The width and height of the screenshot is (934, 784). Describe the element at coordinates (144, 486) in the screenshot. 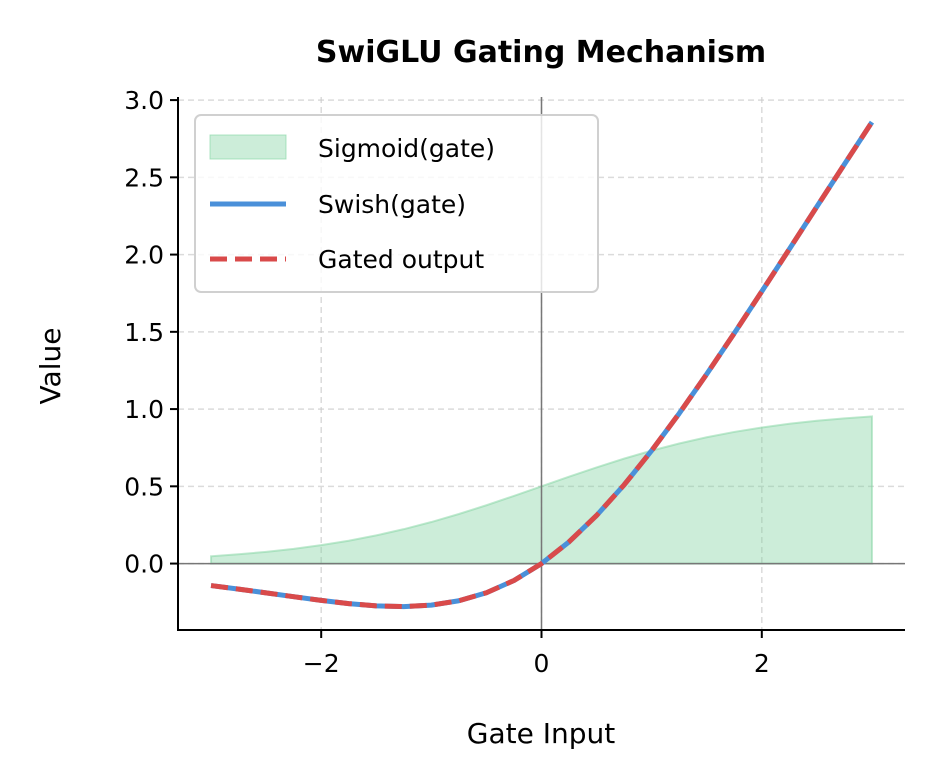

I see `y-tick-label: 0.5` at that location.